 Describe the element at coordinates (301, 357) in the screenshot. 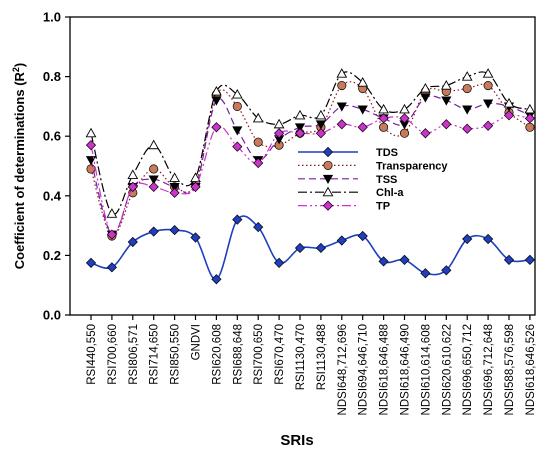

I see `x-tick-label: RSI1130,470` at that location.